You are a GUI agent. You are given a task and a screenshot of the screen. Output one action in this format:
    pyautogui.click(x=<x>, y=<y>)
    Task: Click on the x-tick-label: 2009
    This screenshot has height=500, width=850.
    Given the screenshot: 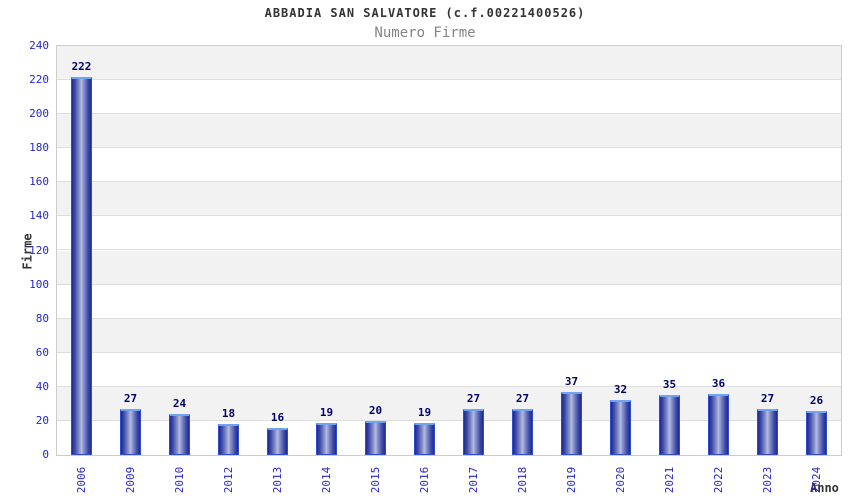 What is the action you would take?
    pyautogui.click(x=130, y=480)
    